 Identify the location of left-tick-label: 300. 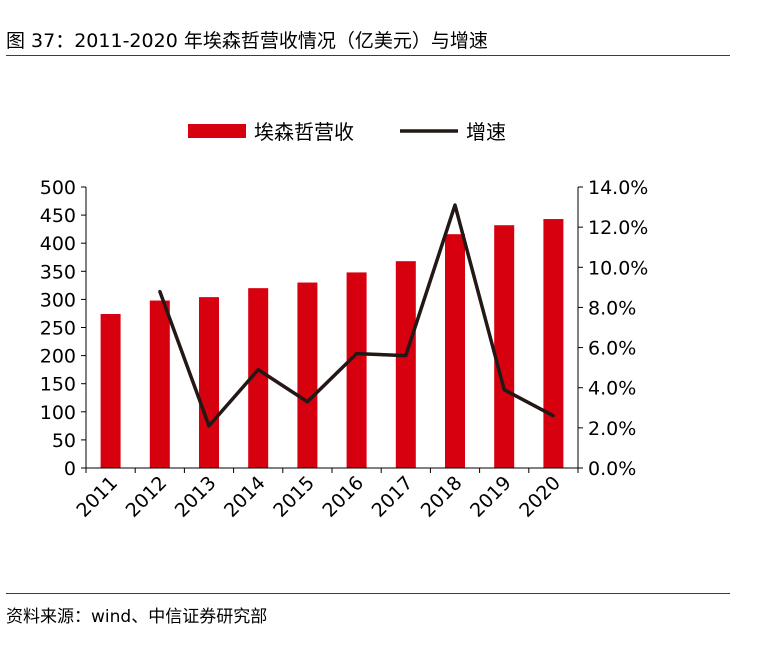
(58, 300).